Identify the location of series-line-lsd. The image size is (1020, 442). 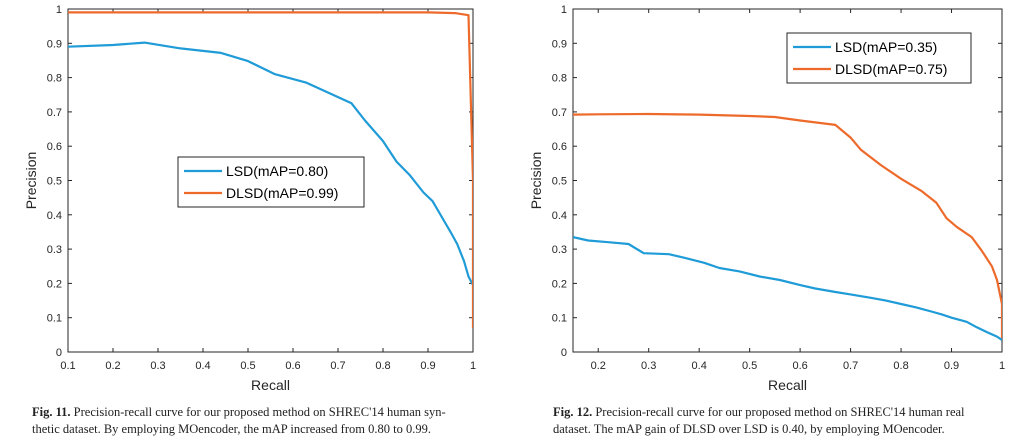
(787, 288).